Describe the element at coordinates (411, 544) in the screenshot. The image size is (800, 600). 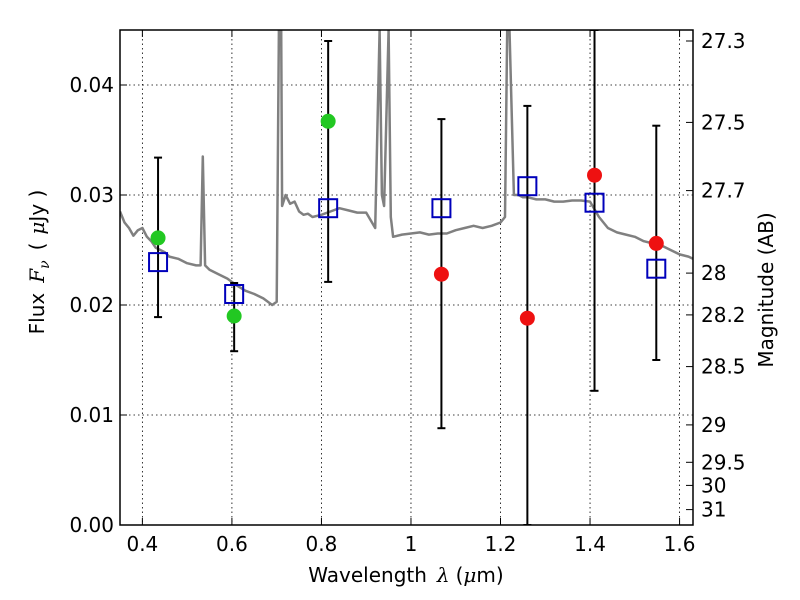
I see `x-tick-label: 1` at that location.